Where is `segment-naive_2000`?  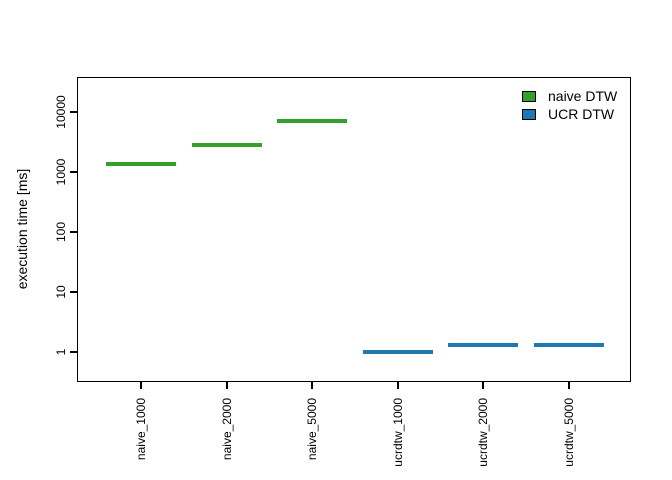
segment-naive_2000 is located at coordinates (226, 145).